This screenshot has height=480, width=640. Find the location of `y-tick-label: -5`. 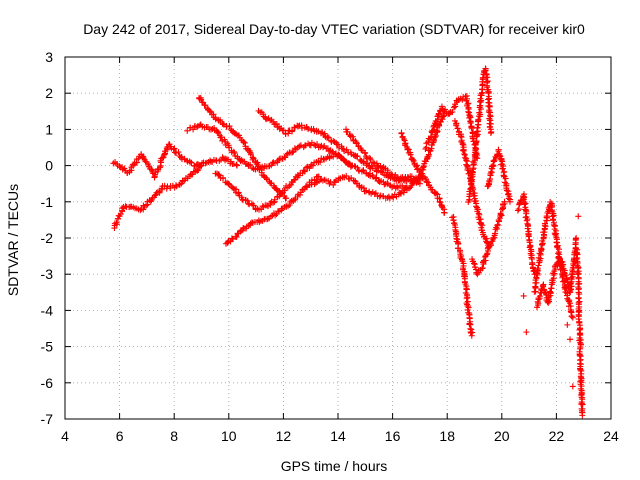

y-tick-label: -5 is located at coordinates (47, 347).